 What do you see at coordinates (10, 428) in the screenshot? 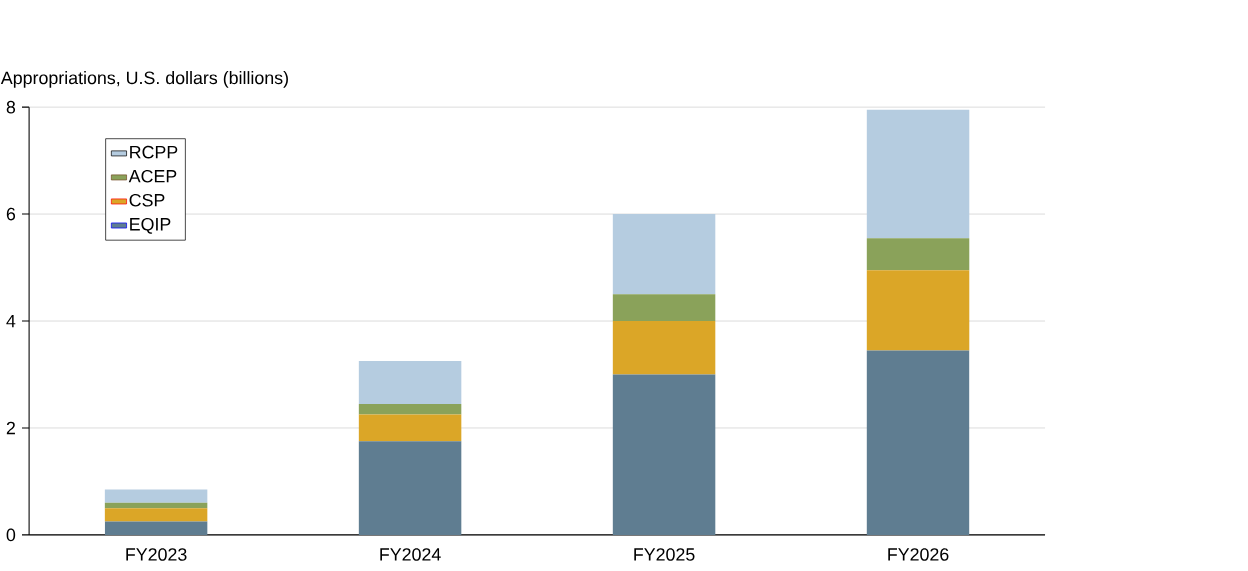
I see `y-tick-label: 2` at bounding box center [10, 428].